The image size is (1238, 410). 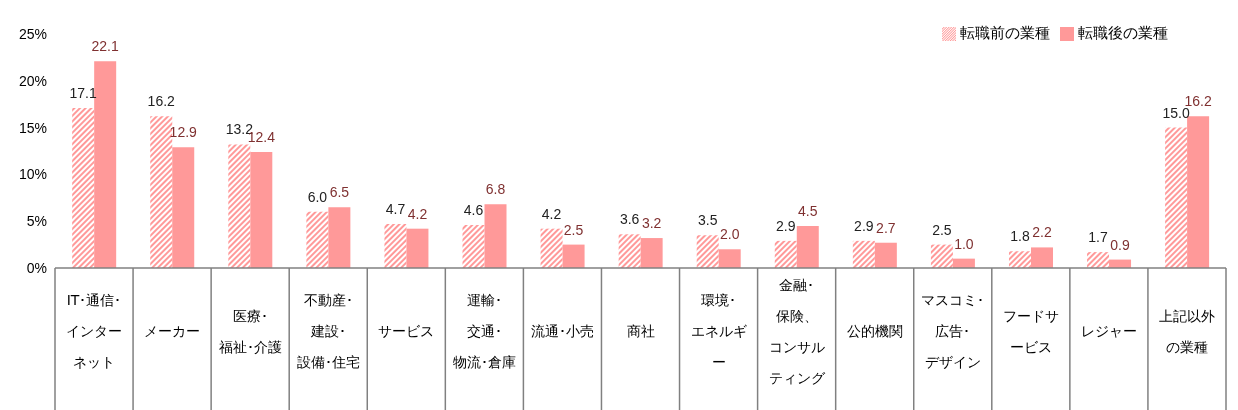 What do you see at coordinates (1098, 237) in the screenshot?
I see `data-label: 1.7` at bounding box center [1098, 237].